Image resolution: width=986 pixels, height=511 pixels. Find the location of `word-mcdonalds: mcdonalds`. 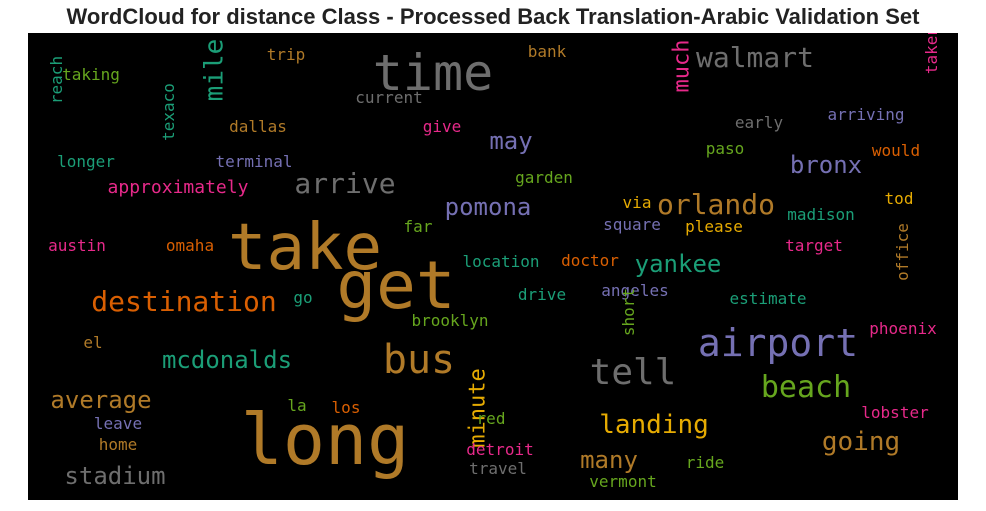

word-mcdonalds: mcdonalds is located at coordinates (227, 360).